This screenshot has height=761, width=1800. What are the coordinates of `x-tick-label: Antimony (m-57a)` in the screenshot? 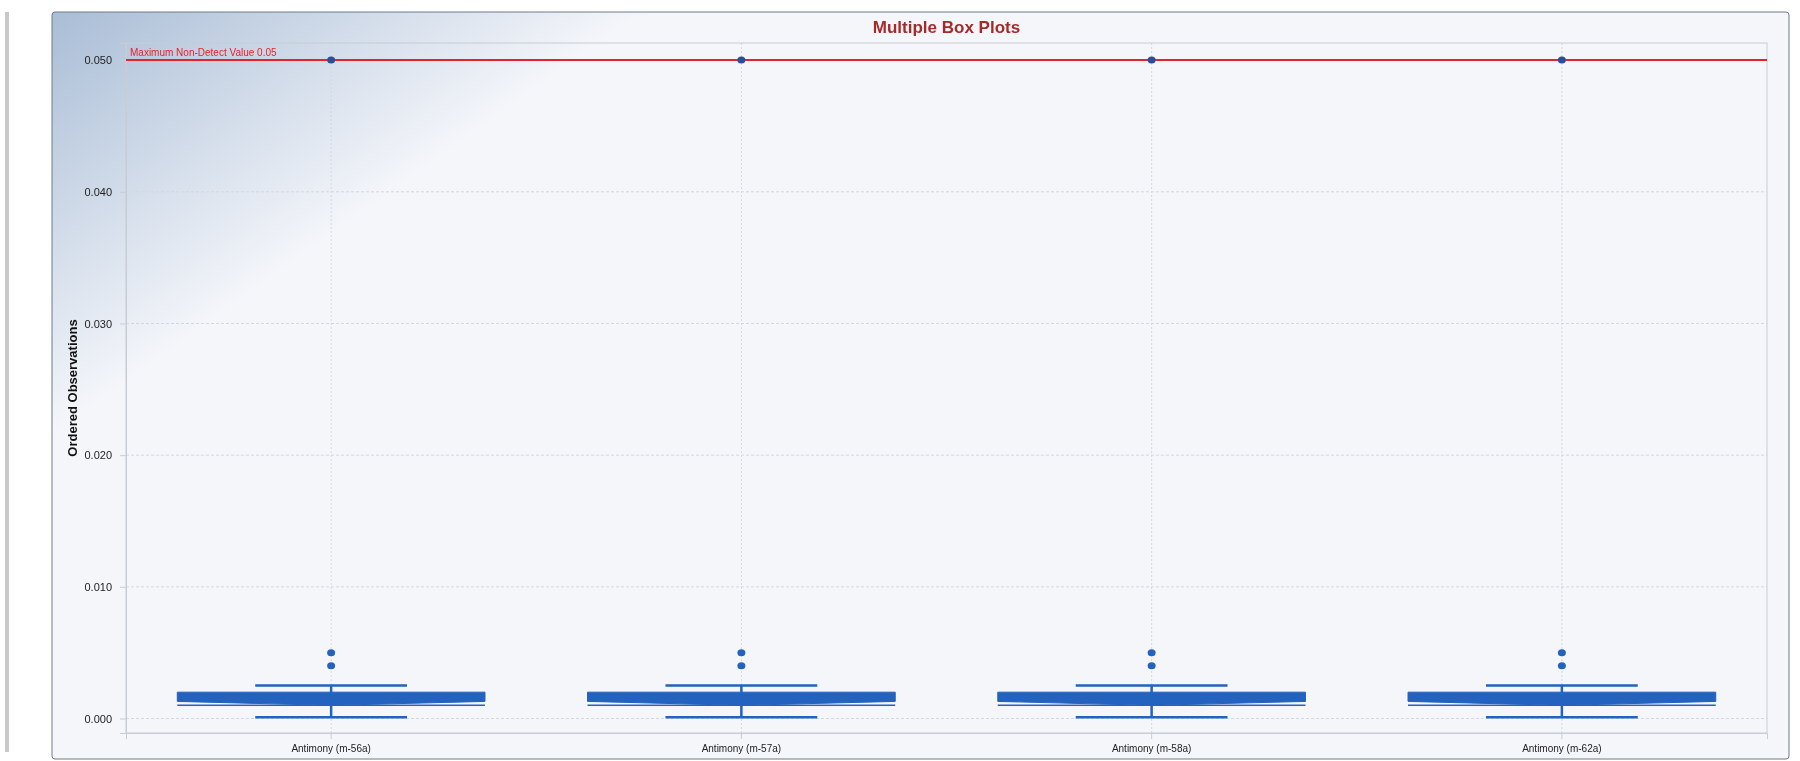 It's located at (741, 749).